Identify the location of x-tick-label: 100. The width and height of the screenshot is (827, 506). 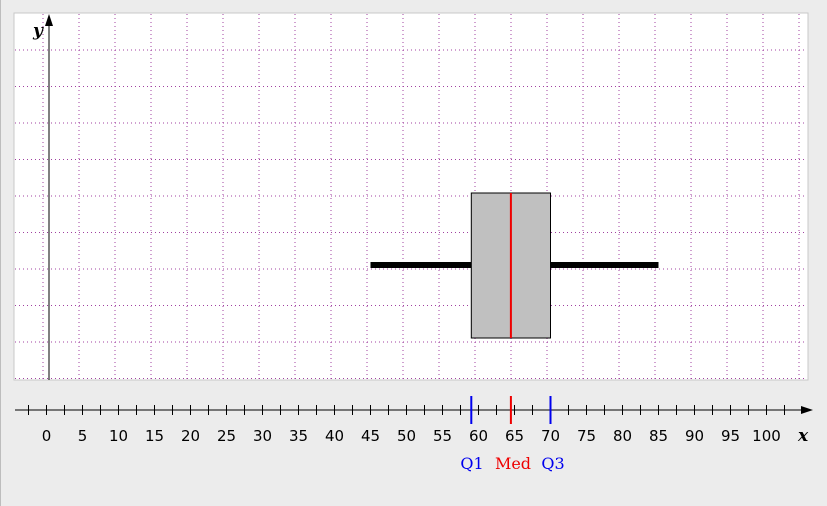
(766, 436).